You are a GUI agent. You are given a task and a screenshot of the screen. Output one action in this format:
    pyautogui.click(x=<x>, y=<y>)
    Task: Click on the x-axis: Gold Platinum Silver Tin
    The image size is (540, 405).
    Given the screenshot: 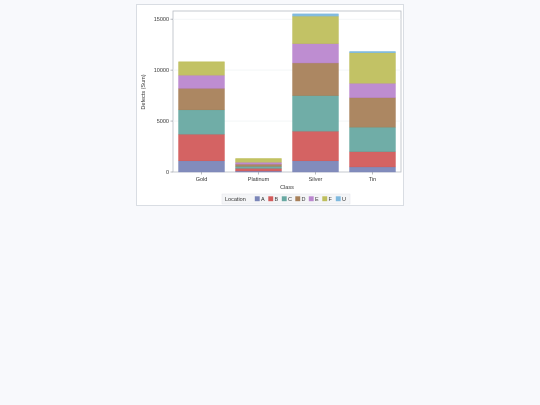 What is the action you would take?
    pyautogui.click(x=286, y=177)
    